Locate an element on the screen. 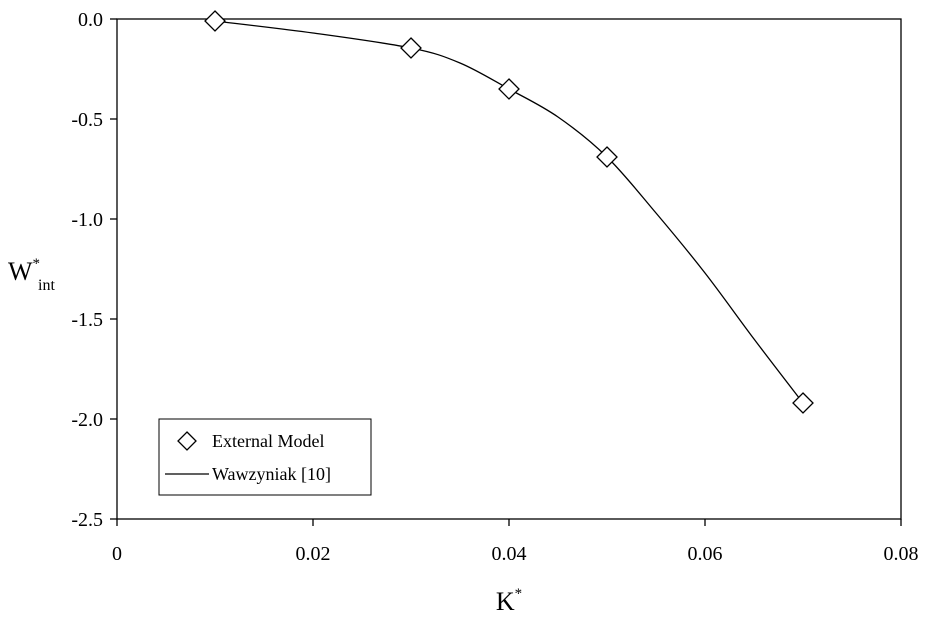 Image resolution: width=929 pixels, height=617 pixels. y-tick-label: -1.5 is located at coordinates (87, 320).